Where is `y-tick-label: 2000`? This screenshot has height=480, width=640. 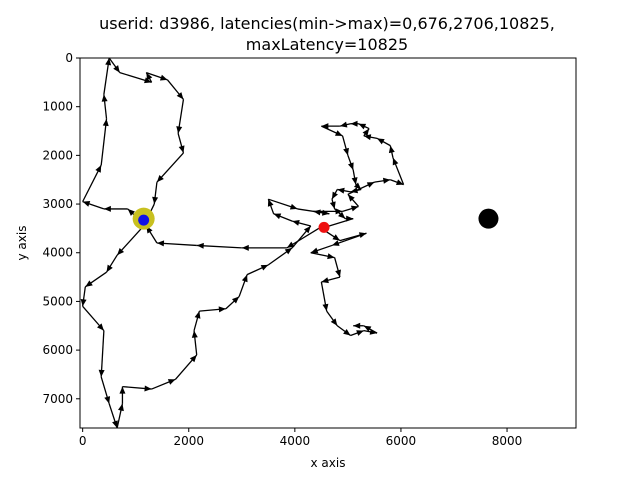
y-tick-label: 2000 is located at coordinates (57, 155).